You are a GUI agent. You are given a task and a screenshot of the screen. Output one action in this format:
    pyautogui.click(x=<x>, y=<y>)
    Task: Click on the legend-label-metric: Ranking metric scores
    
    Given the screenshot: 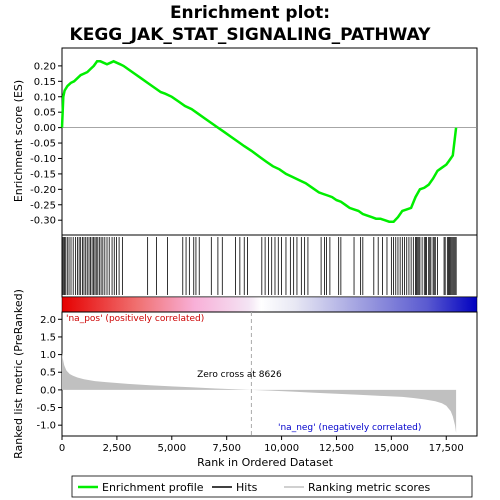 What is the action you would take?
    pyautogui.click(x=369, y=487)
    